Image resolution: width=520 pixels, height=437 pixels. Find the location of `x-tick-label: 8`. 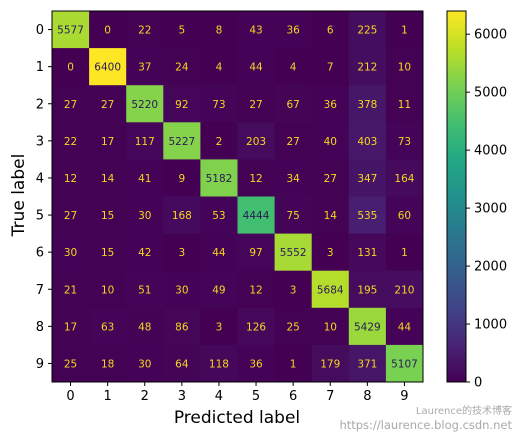

x-tick-label: 8 is located at coordinates (367, 396).